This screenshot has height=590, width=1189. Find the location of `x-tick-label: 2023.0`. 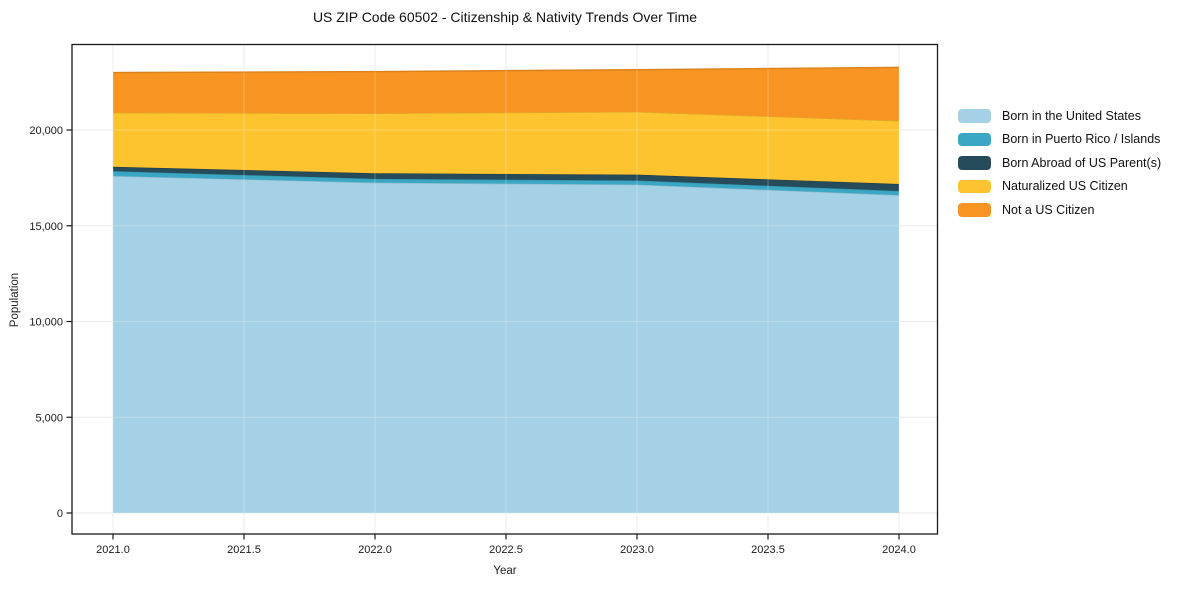

x-tick-label: 2023.0 is located at coordinates (637, 550).